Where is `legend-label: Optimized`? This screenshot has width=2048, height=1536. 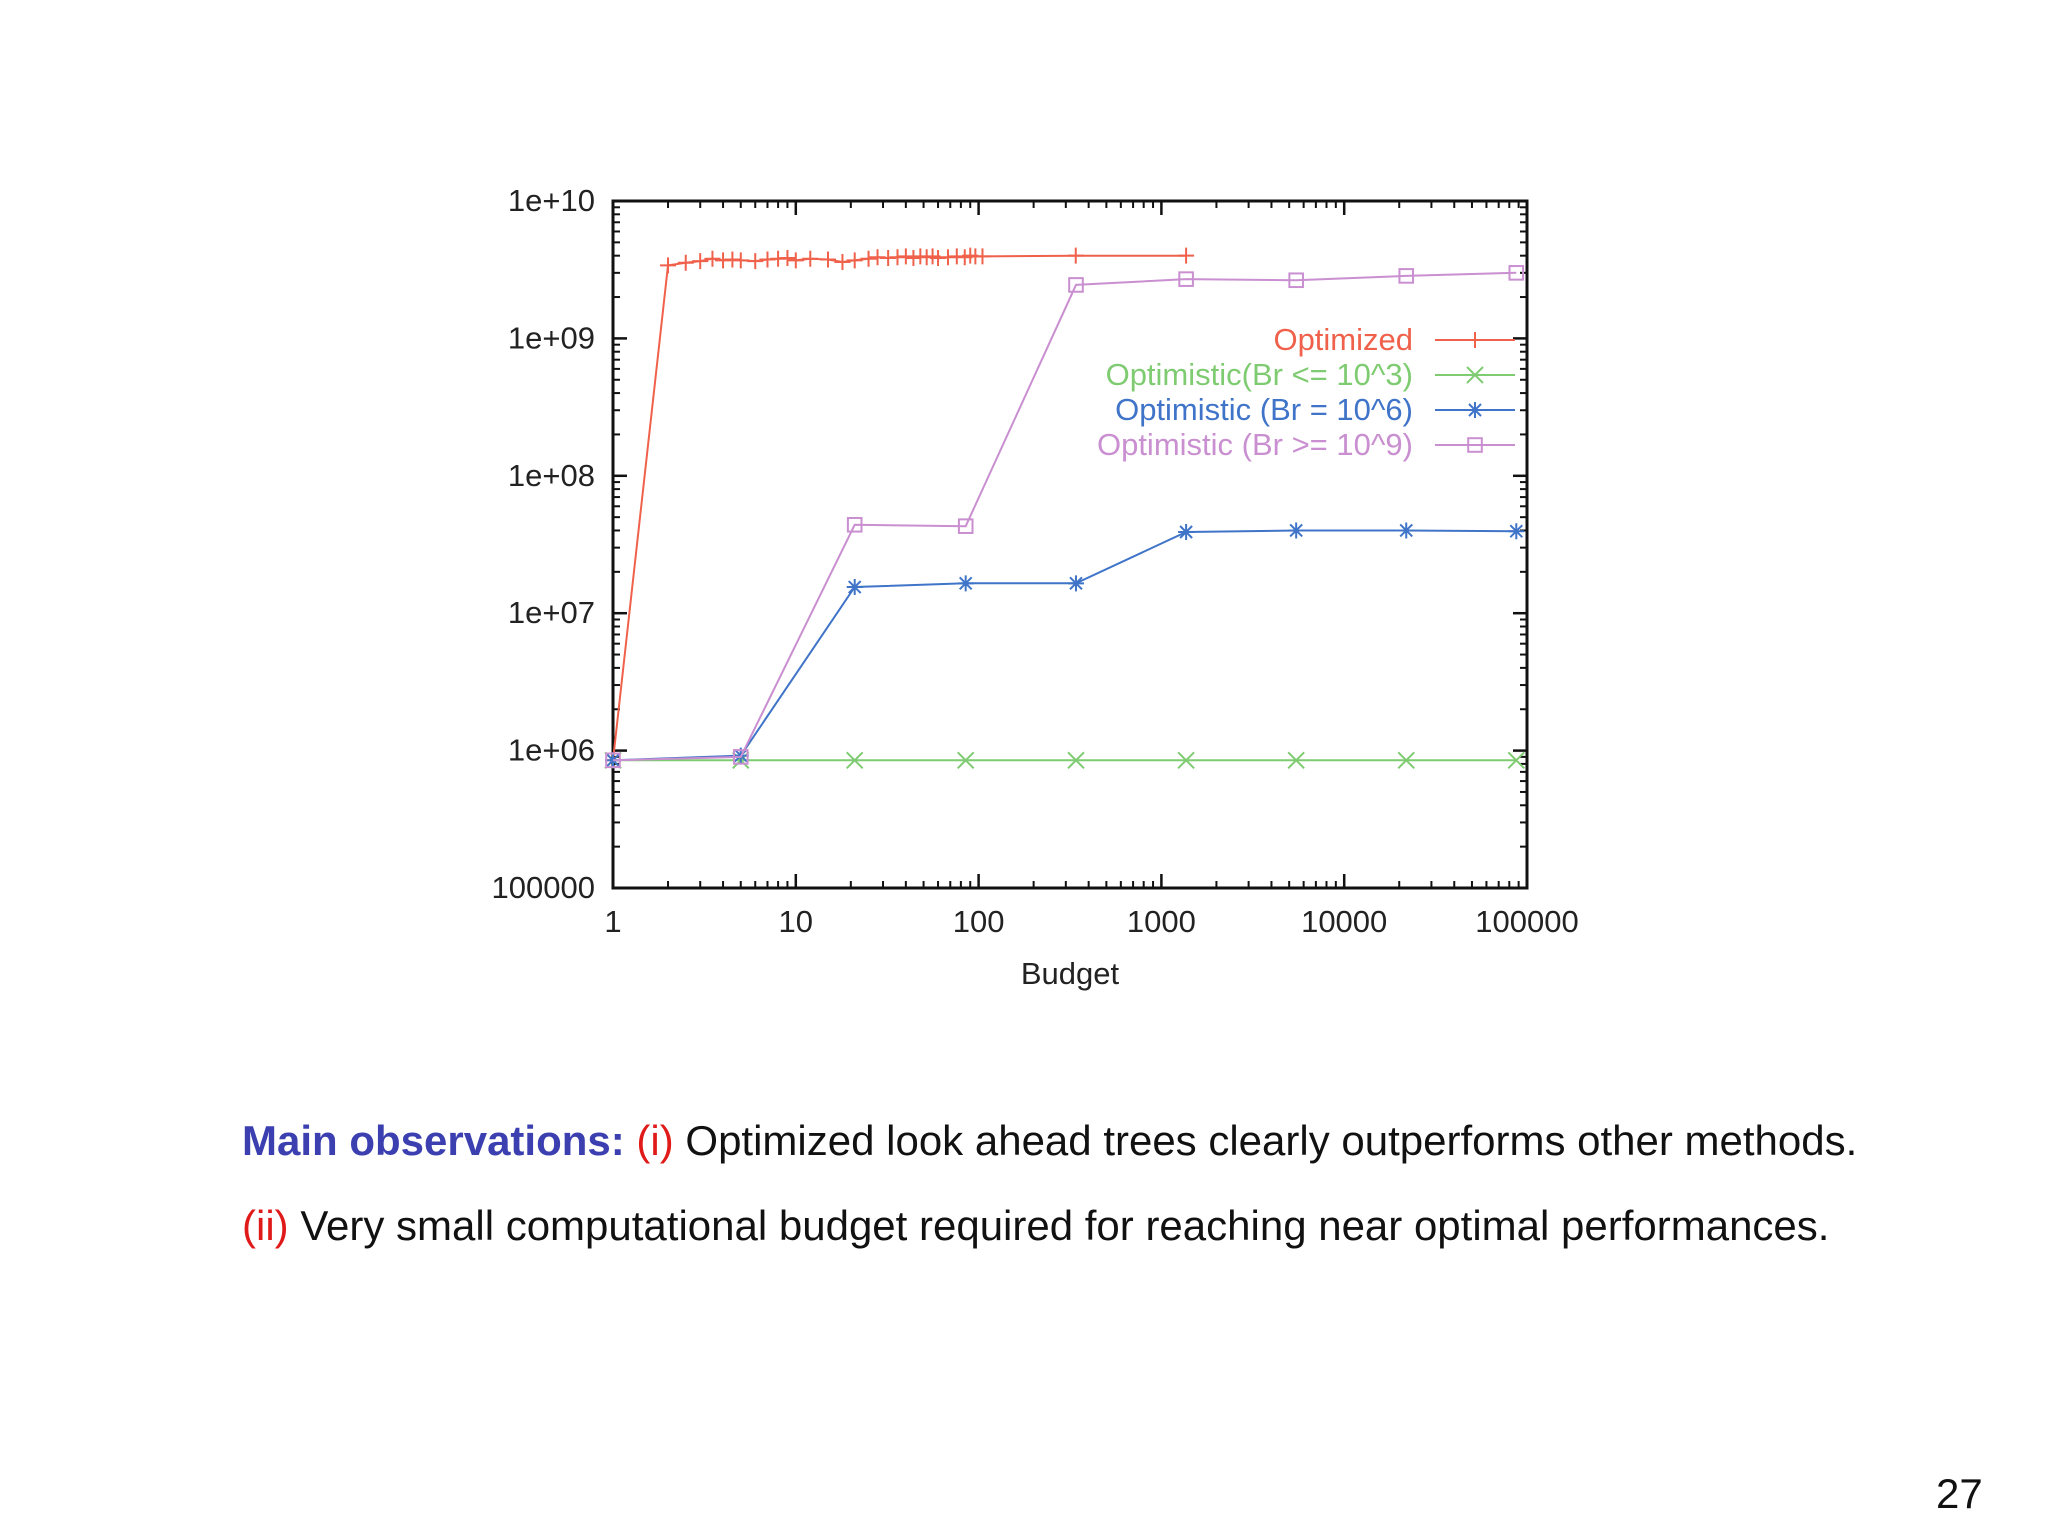 legend-label: Optimized is located at coordinates (1343, 339).